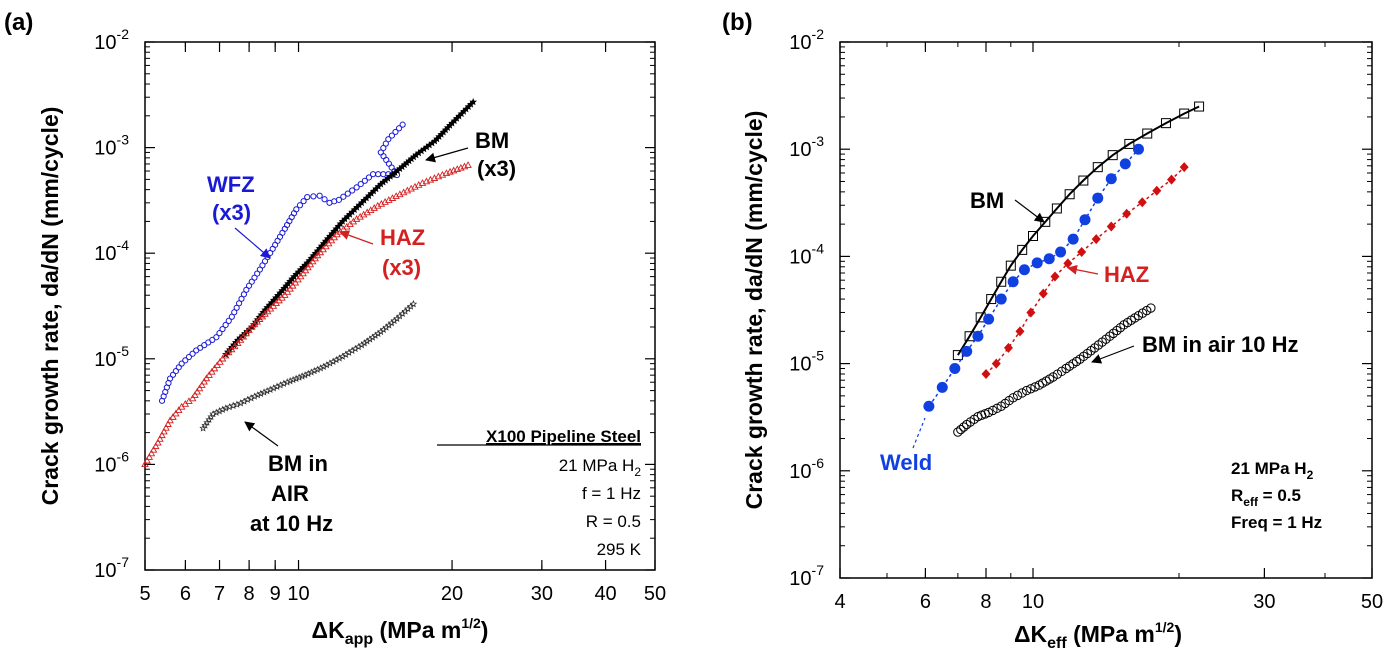  What do you see at coordinates (806, 469) in the screenshot?
I see `y-tick-label: 10⁻⁶` at bounding box center [806, 469].